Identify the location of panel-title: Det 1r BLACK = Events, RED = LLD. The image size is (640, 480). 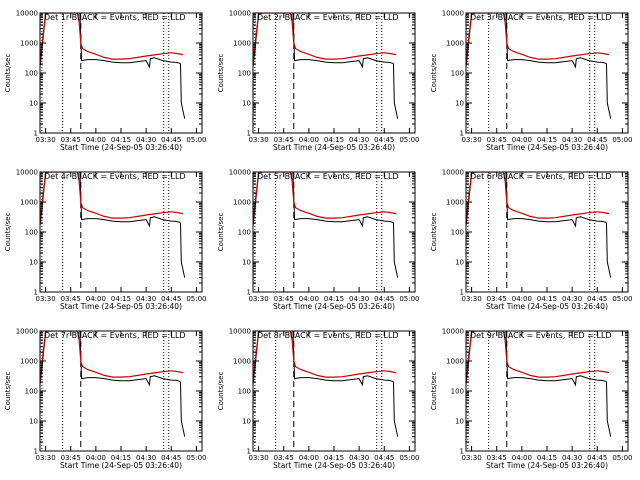
(115, 17).